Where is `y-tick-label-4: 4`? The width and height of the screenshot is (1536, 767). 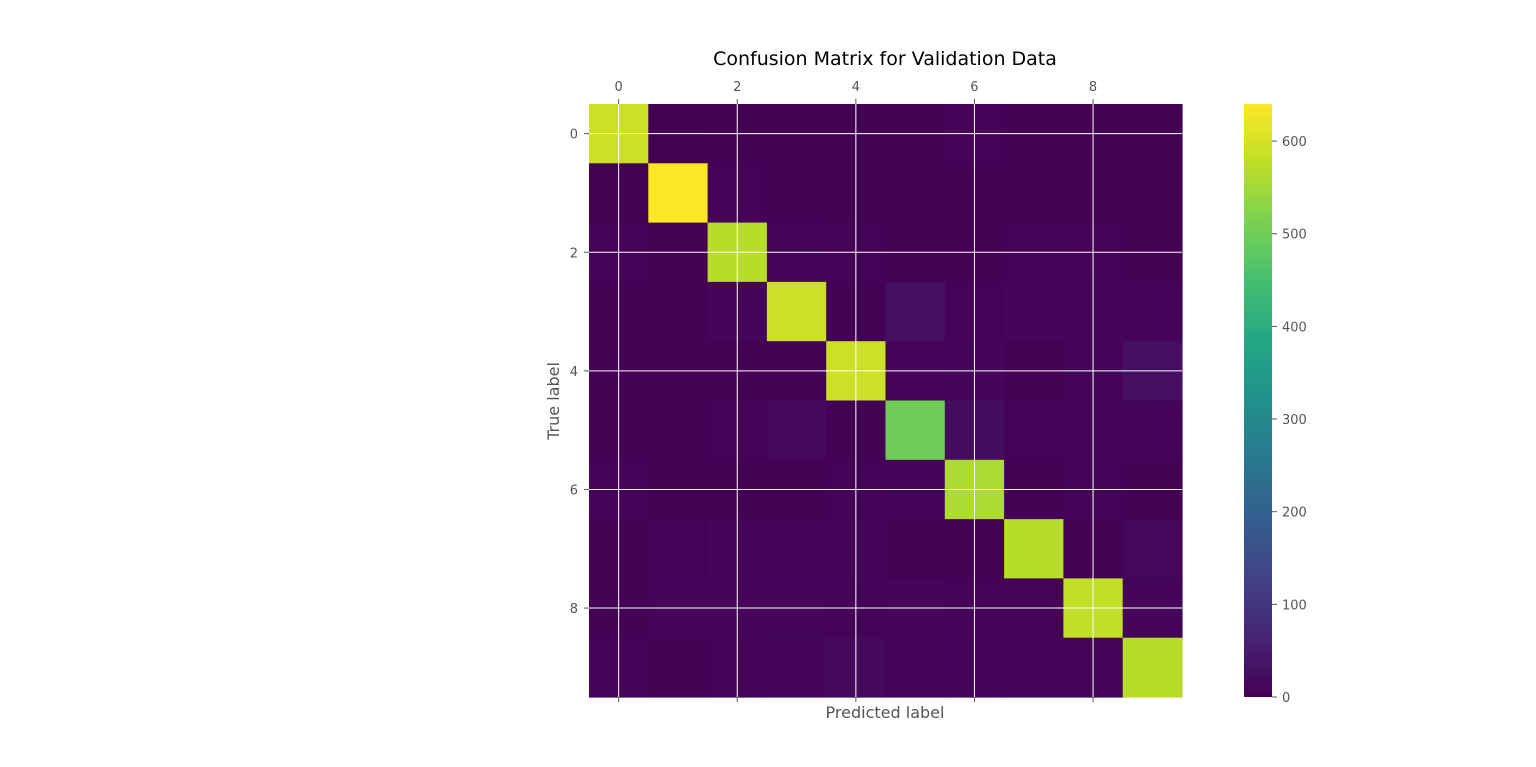 y-tick-label-4: 4 is located at coordinates (574, 372).